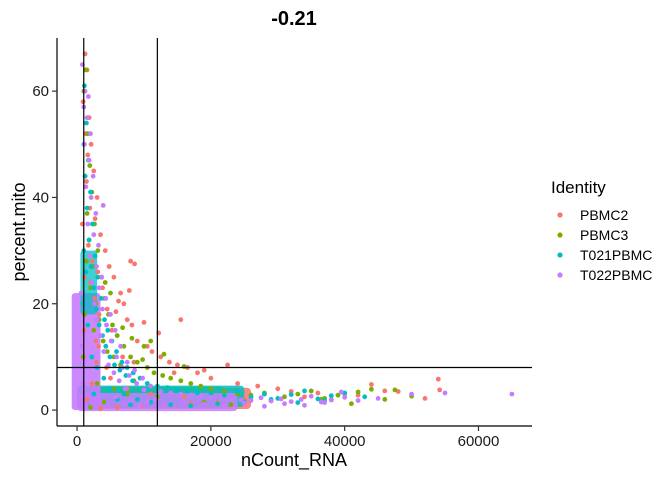  What do you see at coordinates (86, 352) in the screenshot?
I see `density-column` at bounding box center [86, 352].